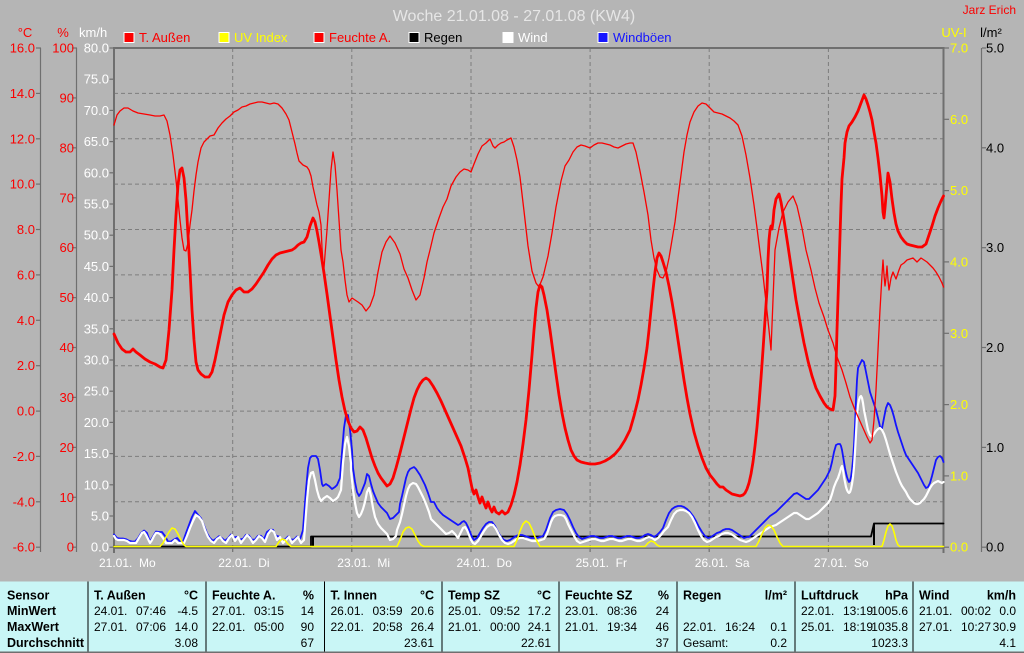 The image size is (1024, 653). I want to click on svg-text: 80.0, so click(96, 48).